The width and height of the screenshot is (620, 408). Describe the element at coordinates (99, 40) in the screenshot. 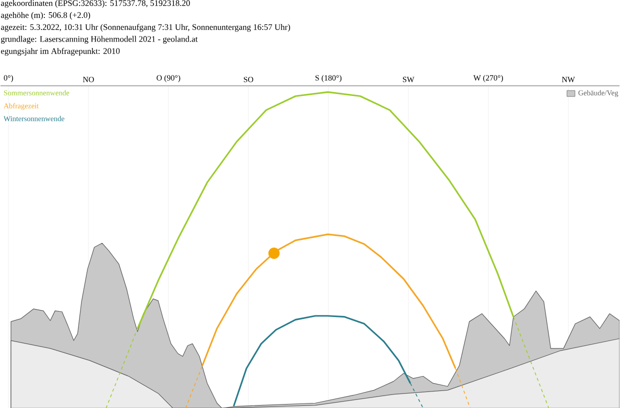

I see `text: grundlage: Laserscanning Höhenmodell 2021 - geoland.at` at that location.